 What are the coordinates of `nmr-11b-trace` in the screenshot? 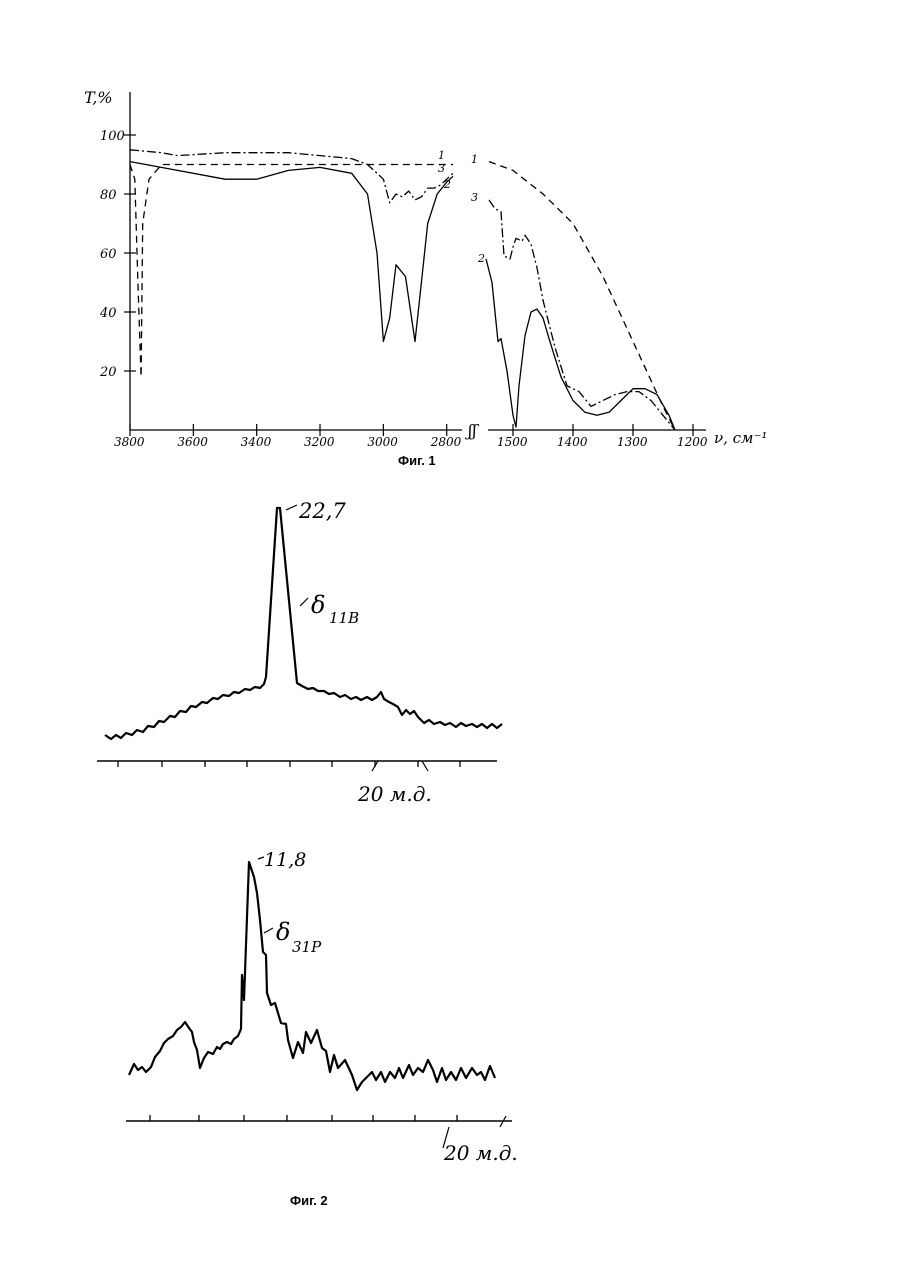 It's located at (303, 623).